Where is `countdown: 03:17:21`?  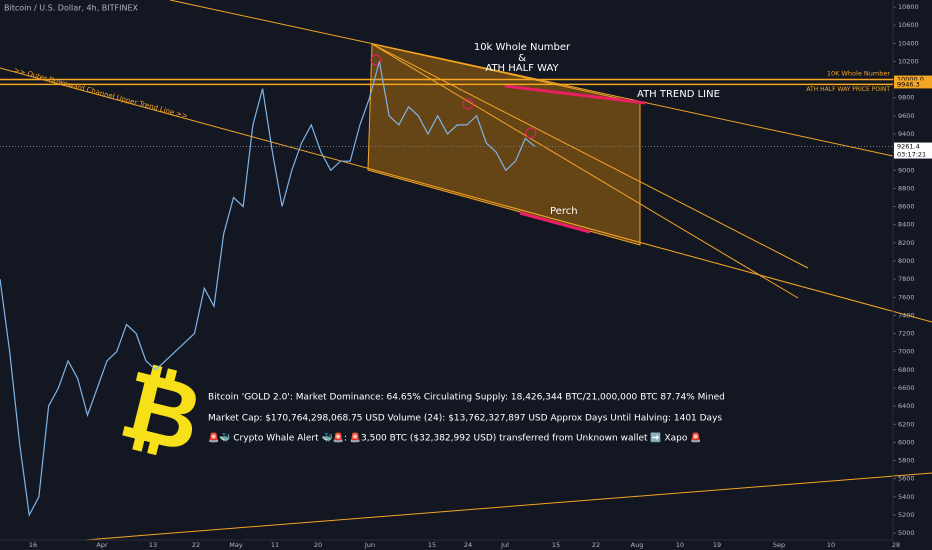 countdown: 03:17:21 is located at coordinates (911, 155).